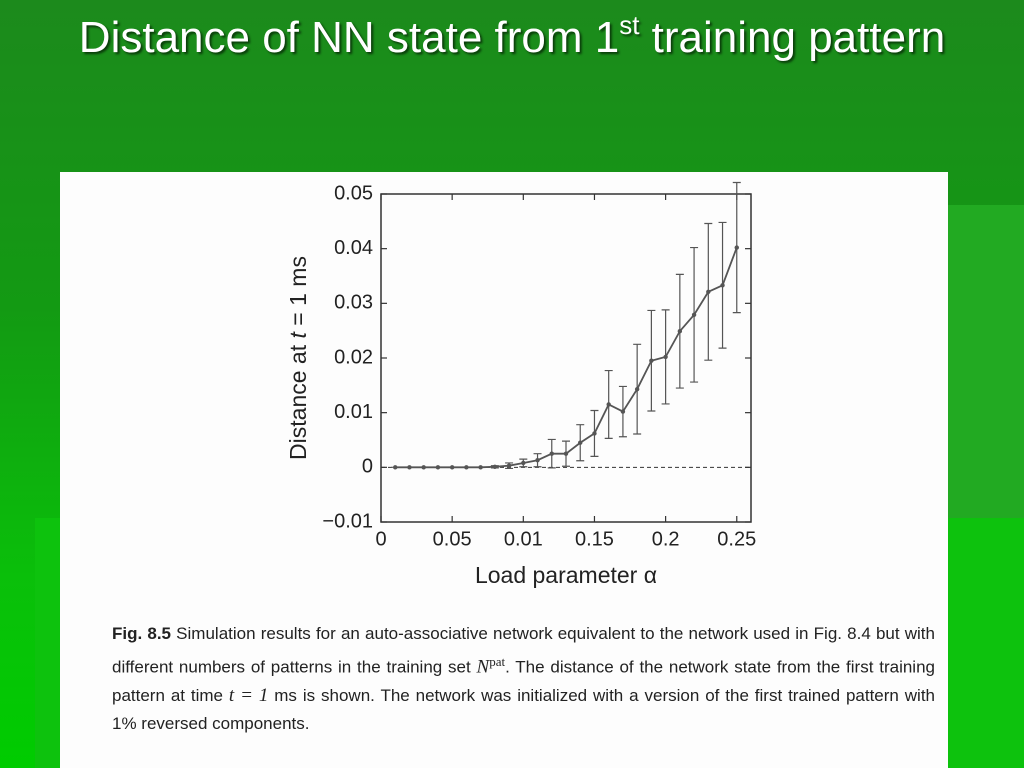  Describe the element at coordinates (347, 521) in the screenshot. I see `y-tick-label: −0.01` at that location.